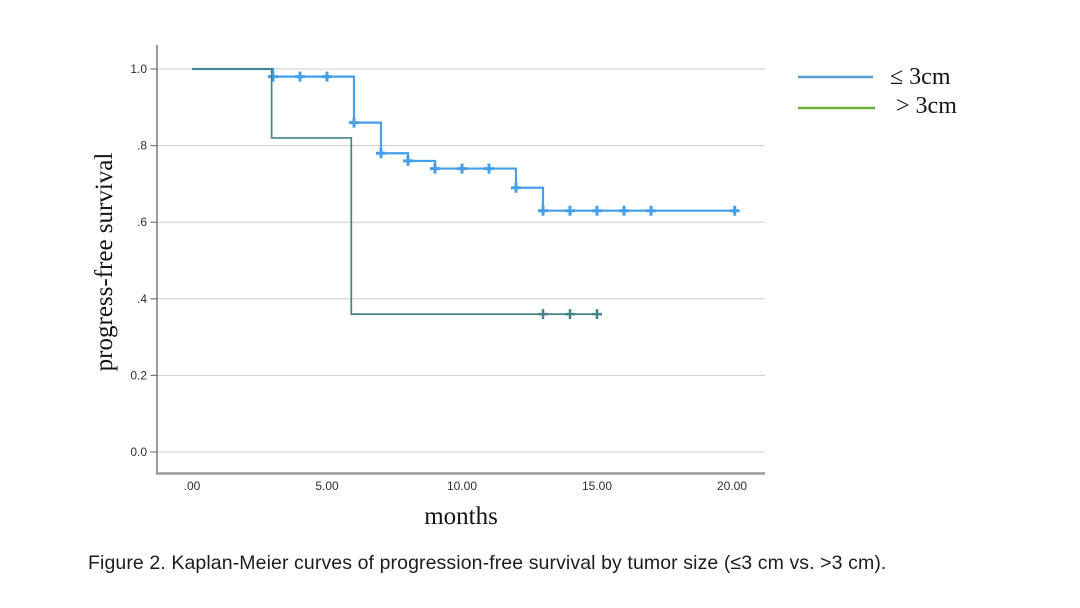 Image resolution: width=1080 pixels, height=608 pixels. Describe the element at coordinates (142, 146) in the screenshot. I see `y-tick-label: .8` at that location.